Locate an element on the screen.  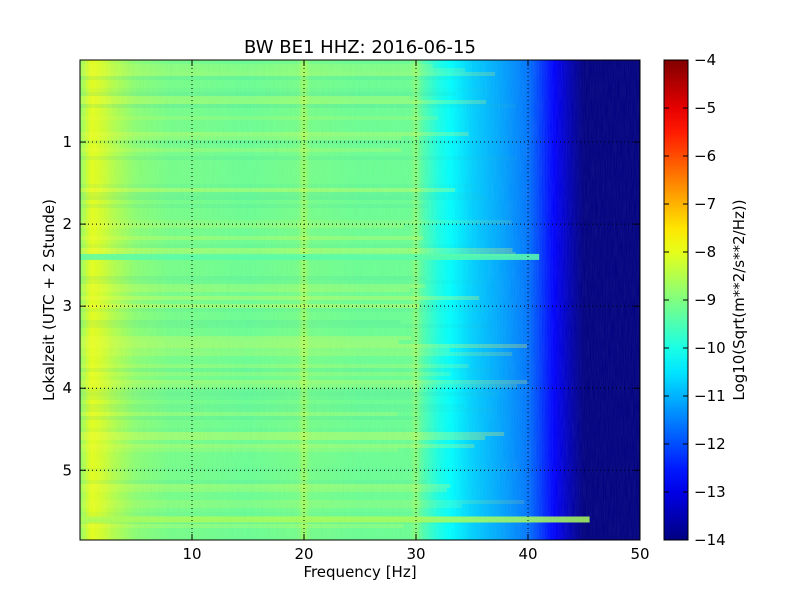
colorbar-tick-label: −12 is located at coordinates (710, 444).